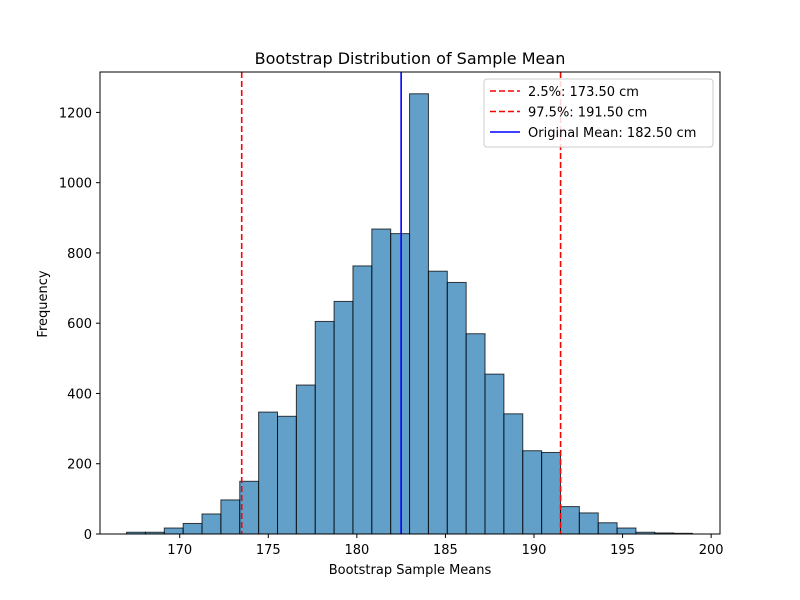  What do you see at coordinates (622, 550) in the screenshot?
I see `x-tick-label: 195` at bounding box center [622, 550].